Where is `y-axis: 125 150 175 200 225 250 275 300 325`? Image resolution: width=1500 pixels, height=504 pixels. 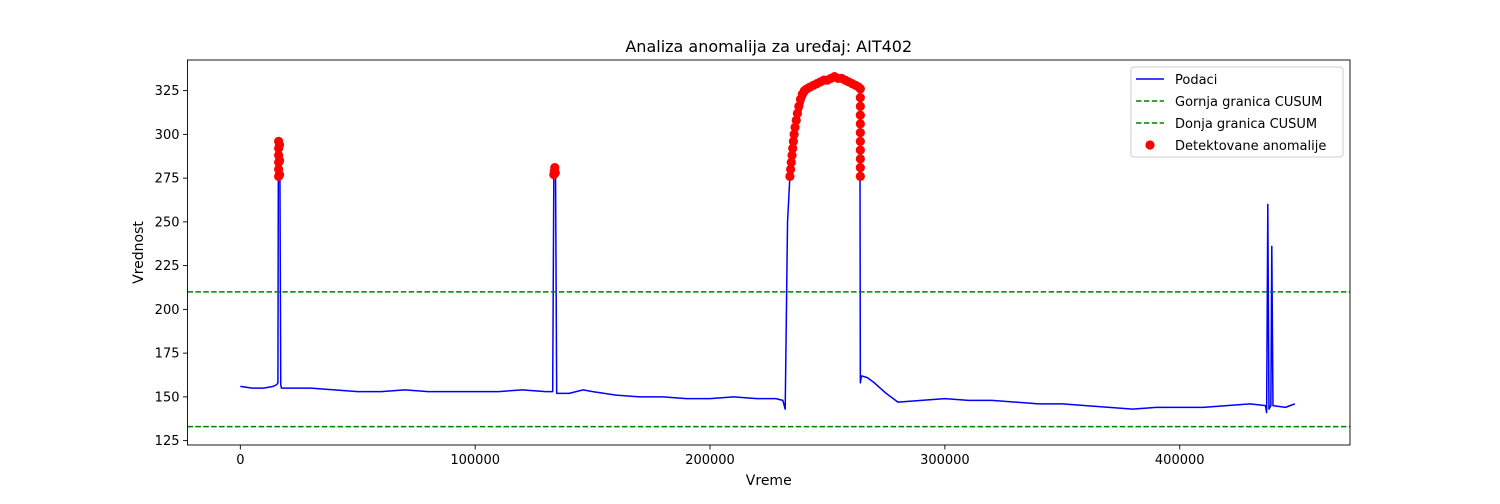 y-axis: 125 150 175 200 225 250 275 300 325 is located at coordinates (171, 266).